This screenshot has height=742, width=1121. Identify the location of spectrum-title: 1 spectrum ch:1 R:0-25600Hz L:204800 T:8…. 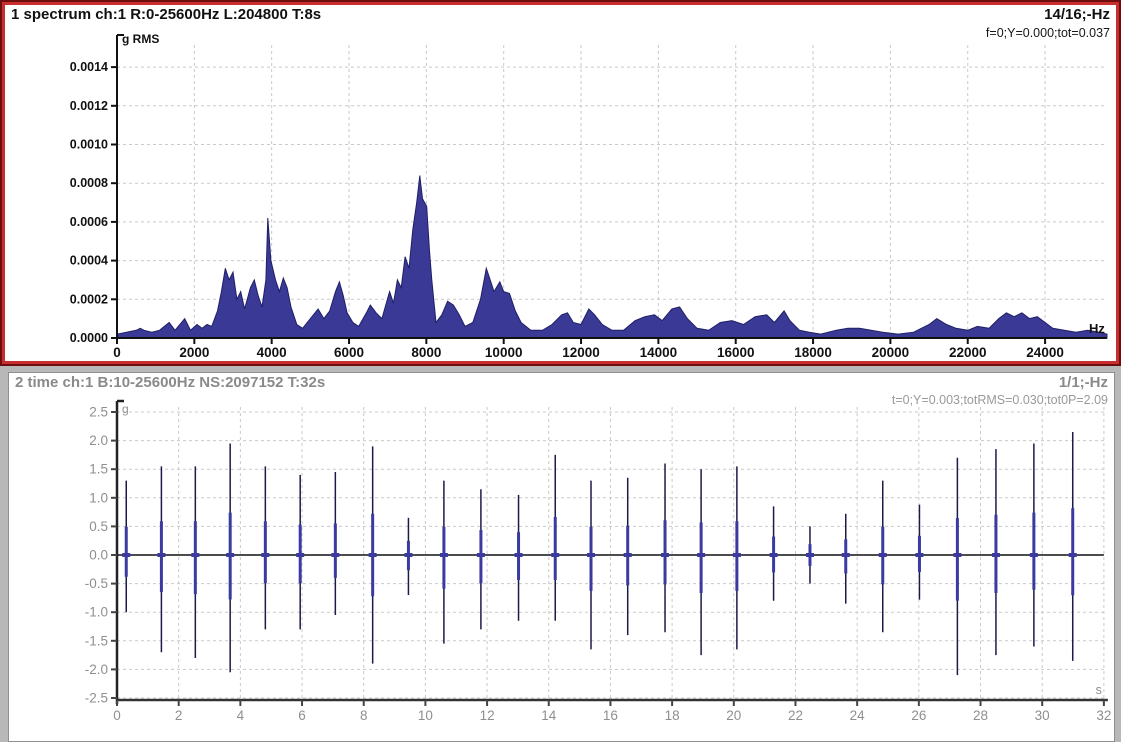
(166, 14).